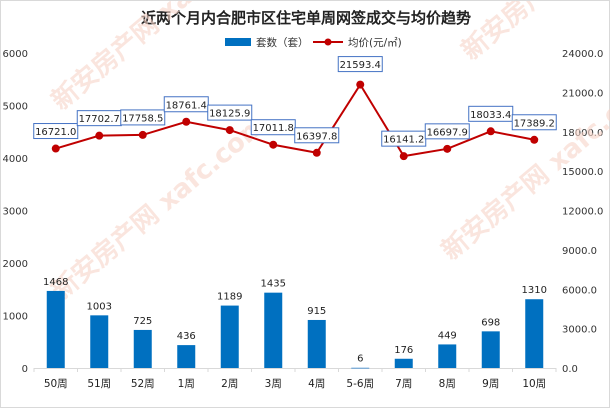  Describe the element at coordinates (186, 356) in the screenshot. I see `bar-1周` at that location.